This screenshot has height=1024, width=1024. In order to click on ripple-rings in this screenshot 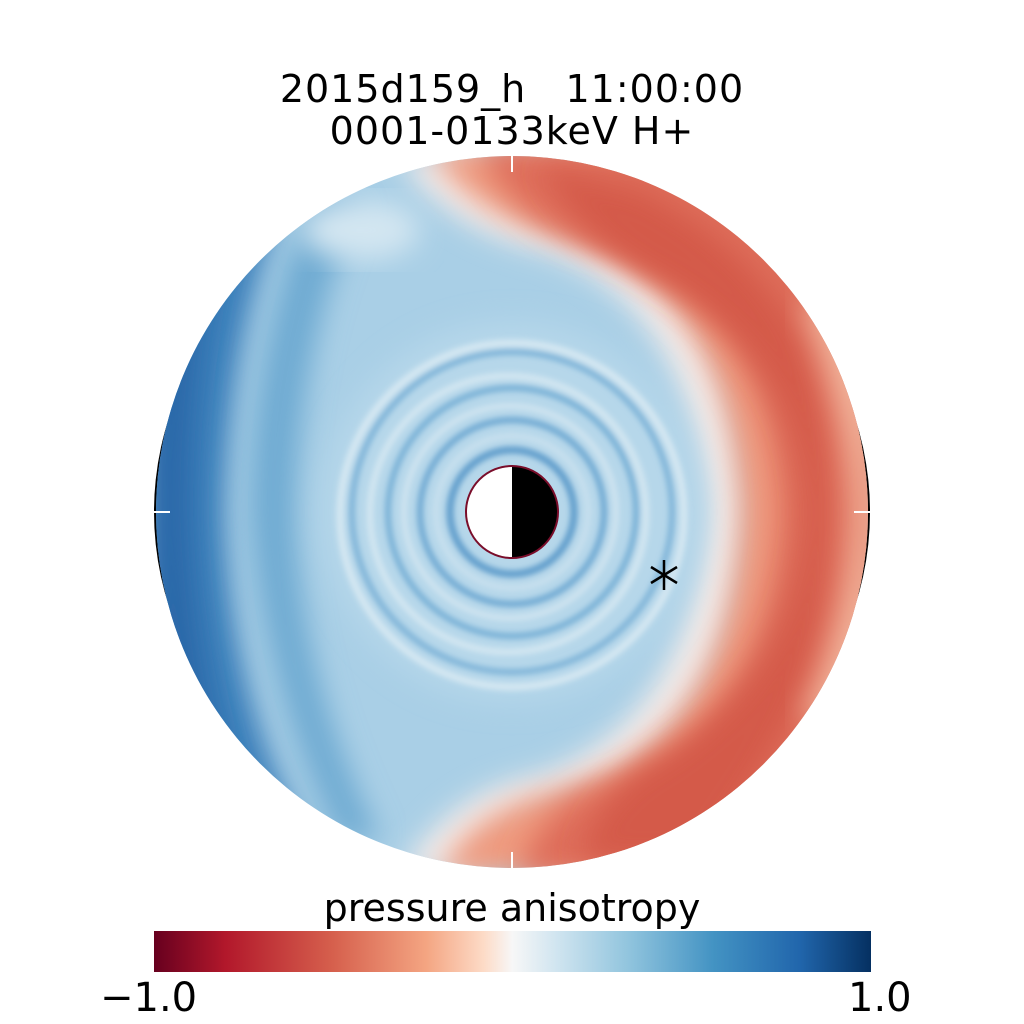, I will do `click(512, 515)`.